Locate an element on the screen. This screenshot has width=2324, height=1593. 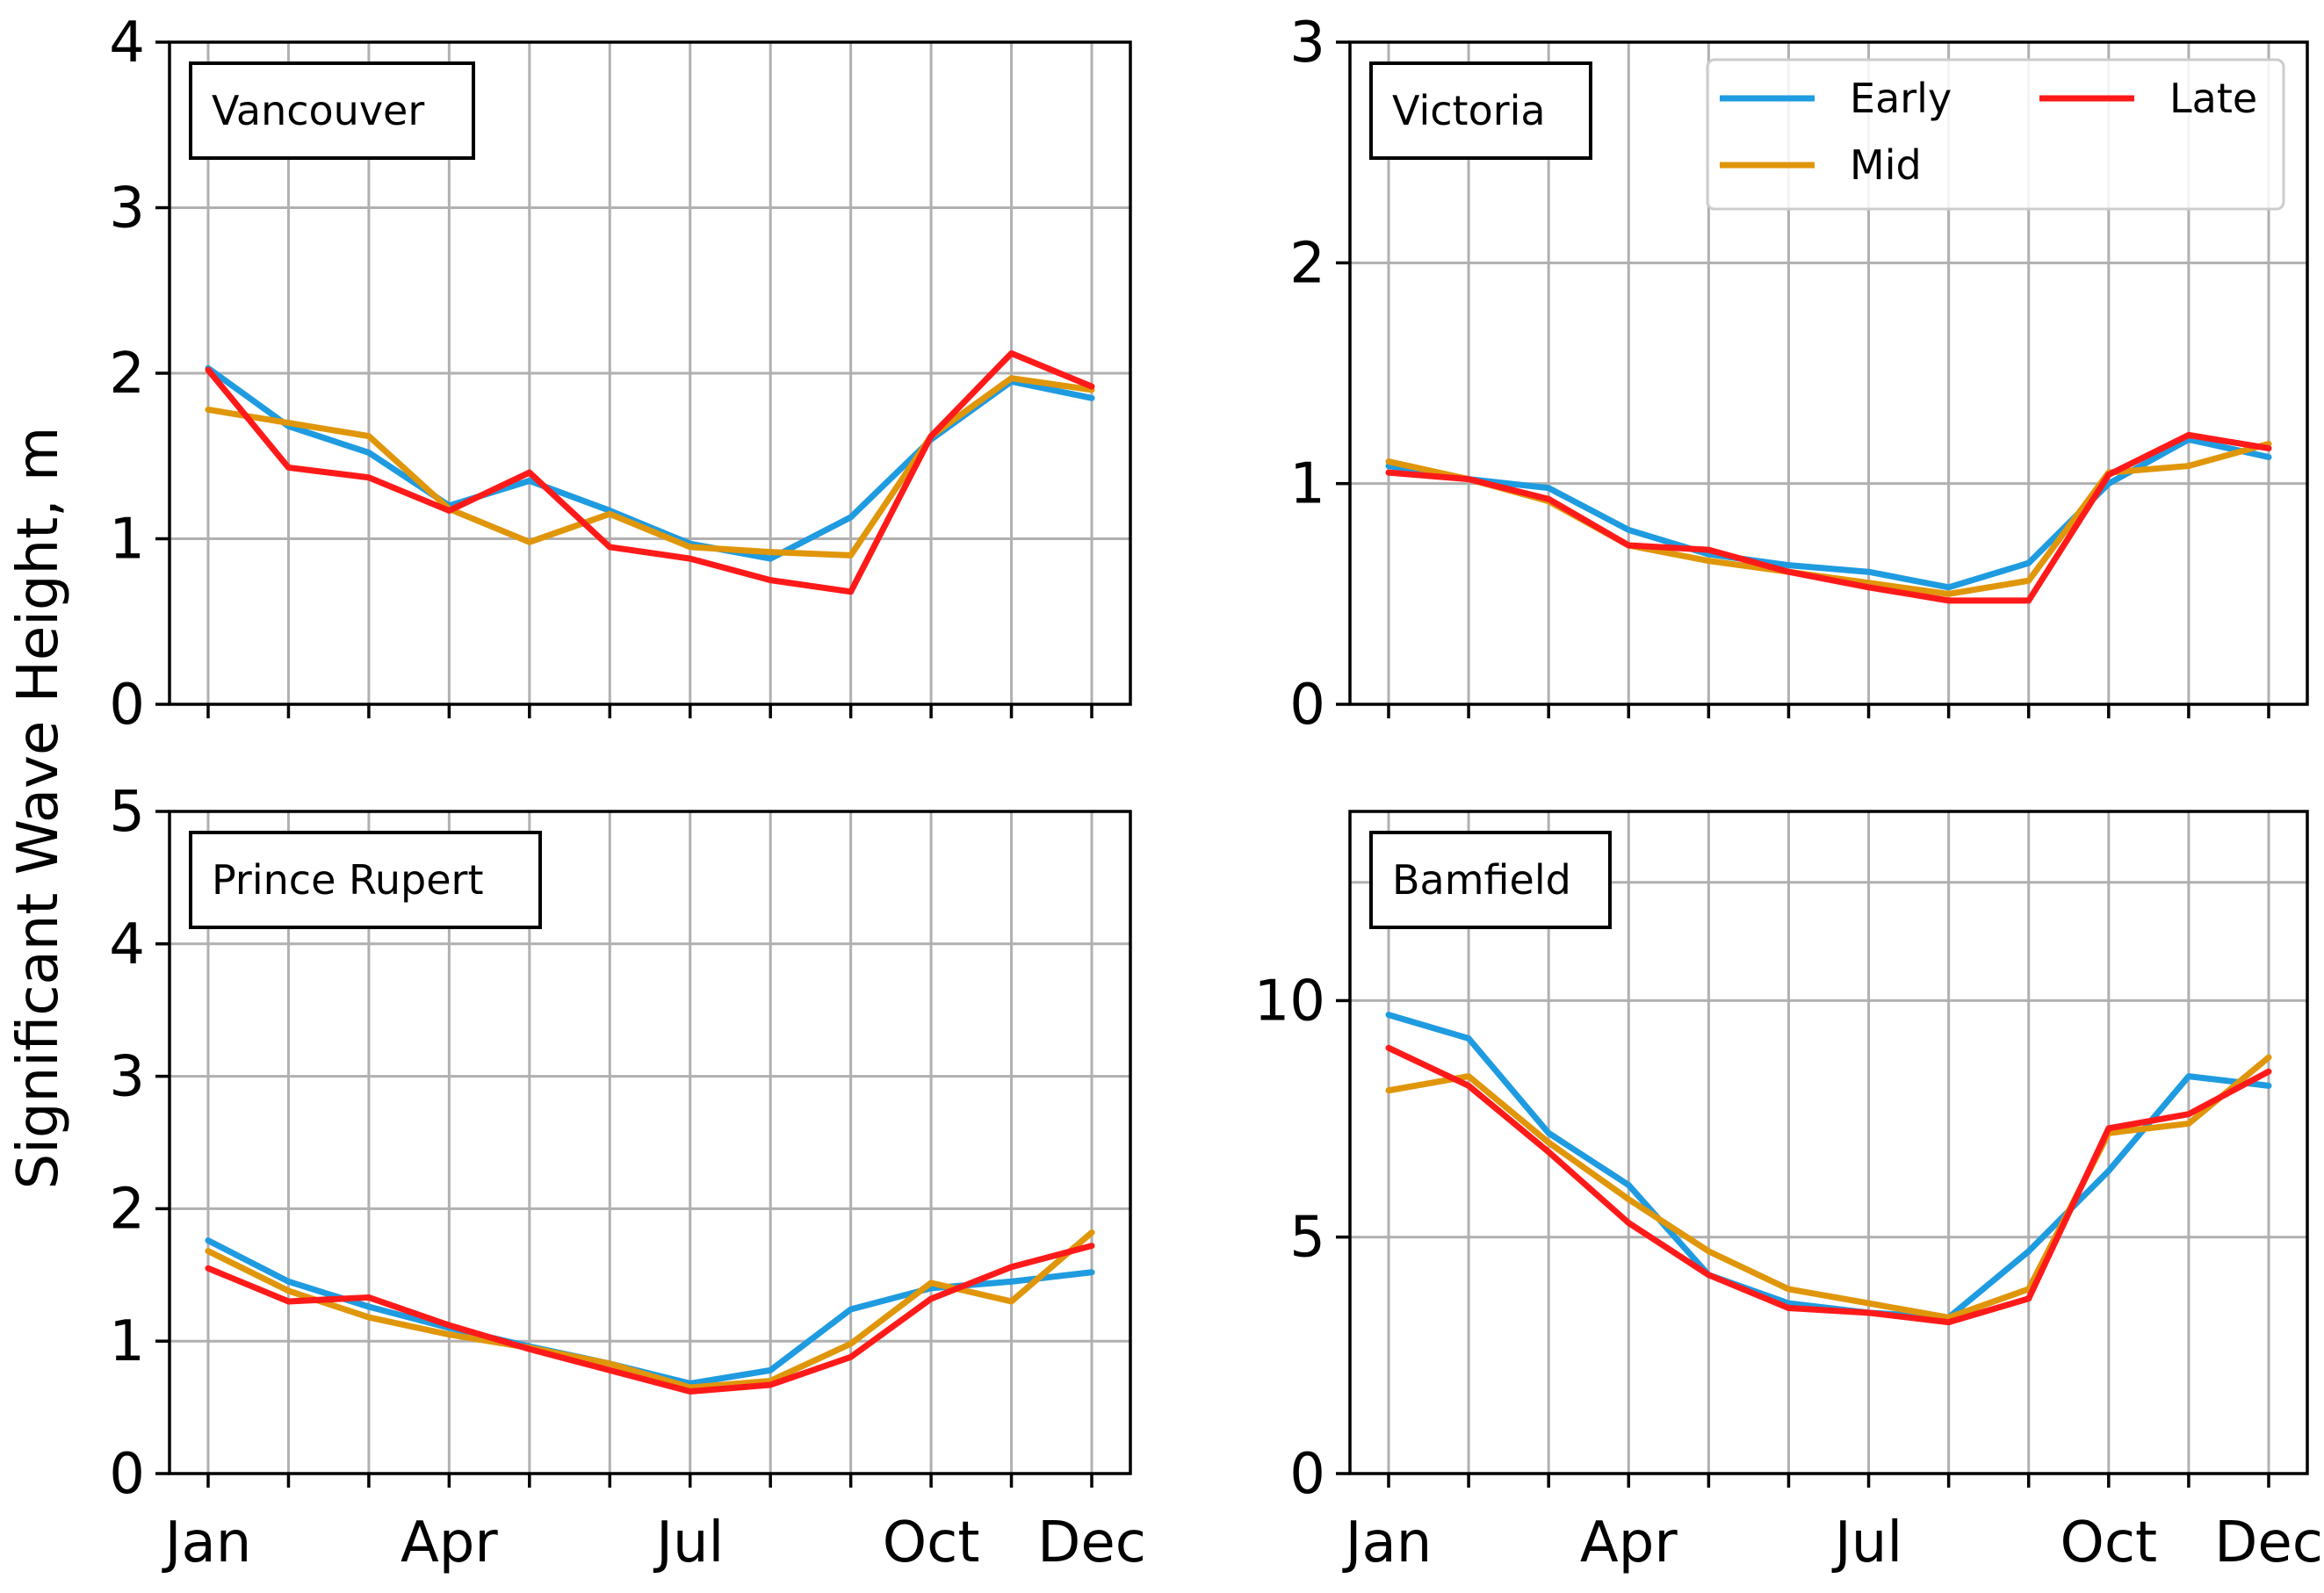
legend: Early Late Mid is located at coordinates (1995, 134).